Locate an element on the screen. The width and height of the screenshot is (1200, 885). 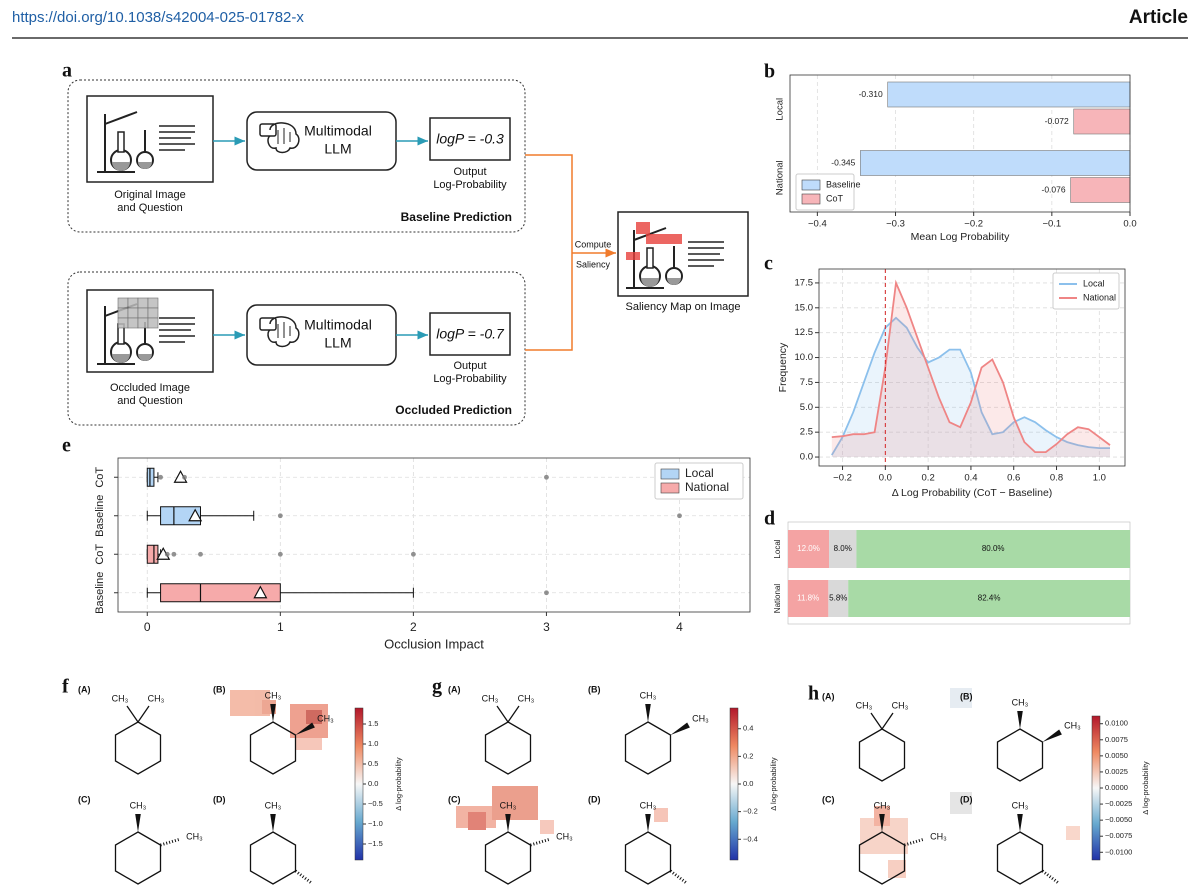
hash-bond is located at coordinates (303, 877).